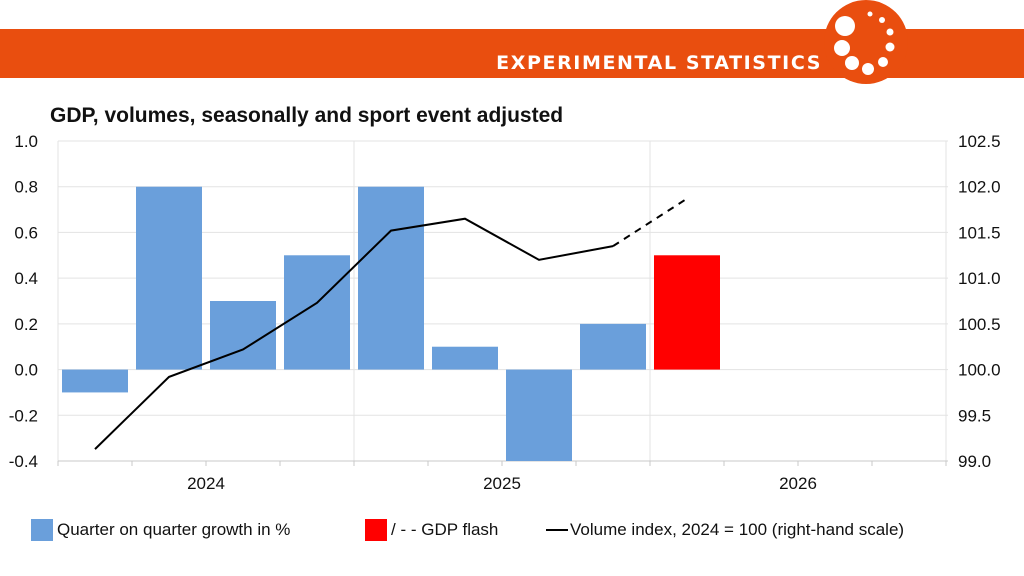 The width and height of the screenshot is (1024, 576). What do you see at coordinates (26, 232) in the screenshot?
I see `left-tick-label: 0.6` at bounding box center [26, 232].